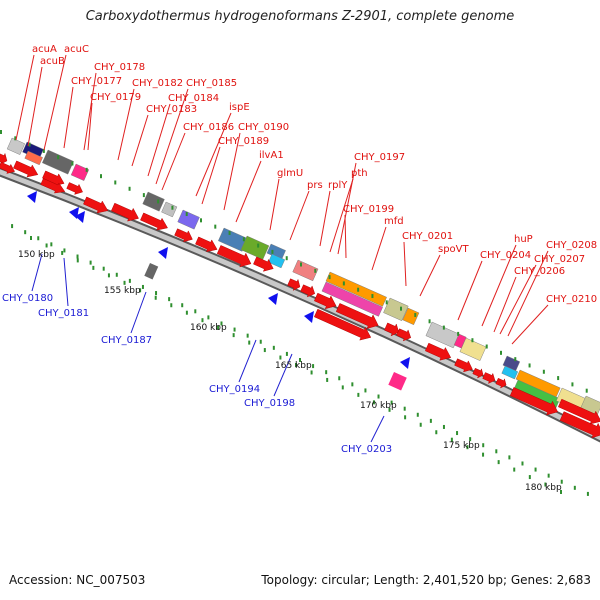 This screenshot has height=600, width=600. What do you see at coordinates (543, 488) in the screenshot?
I see `scale-label: 180 kbp` at bounding box center [543, 488].